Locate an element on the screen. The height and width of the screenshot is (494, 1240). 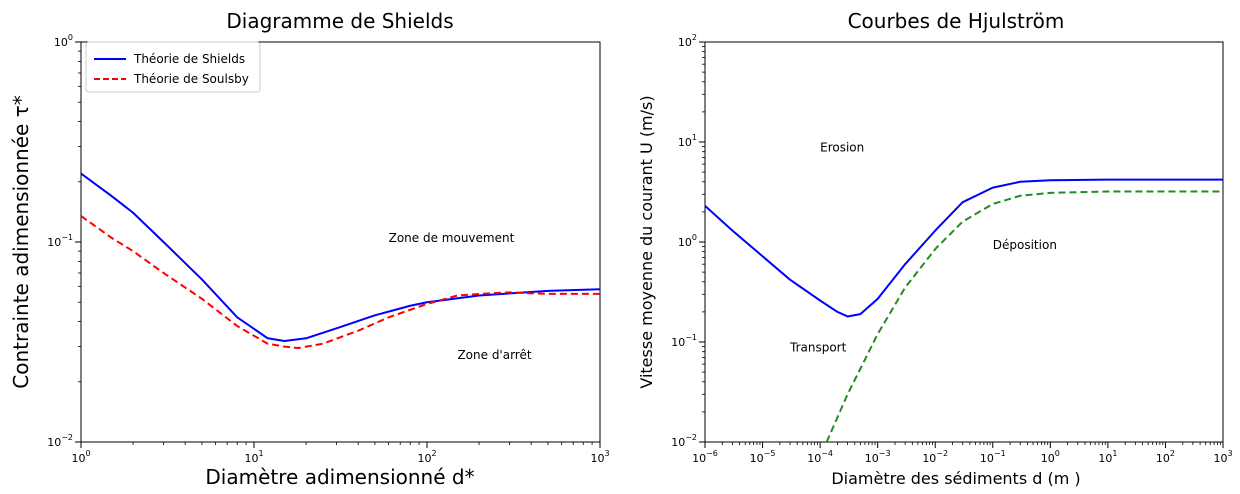
x-tick-label: 10⁻⁴ is located at coordinates (820, 457).